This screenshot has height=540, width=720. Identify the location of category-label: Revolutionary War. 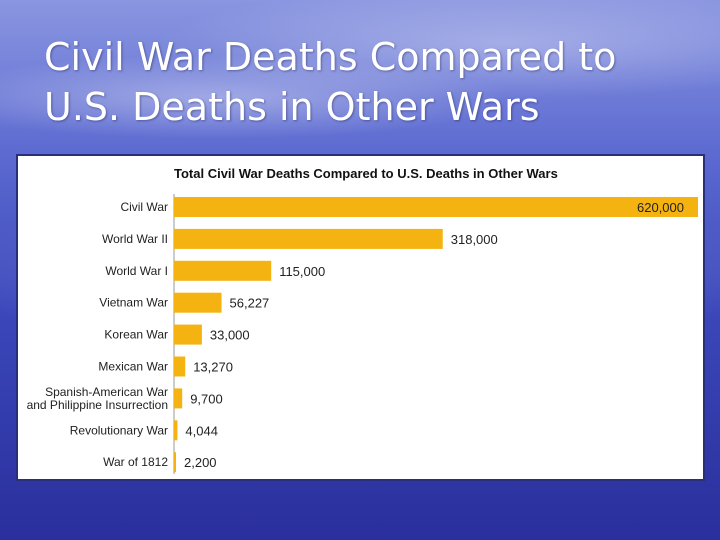
(119, 430).